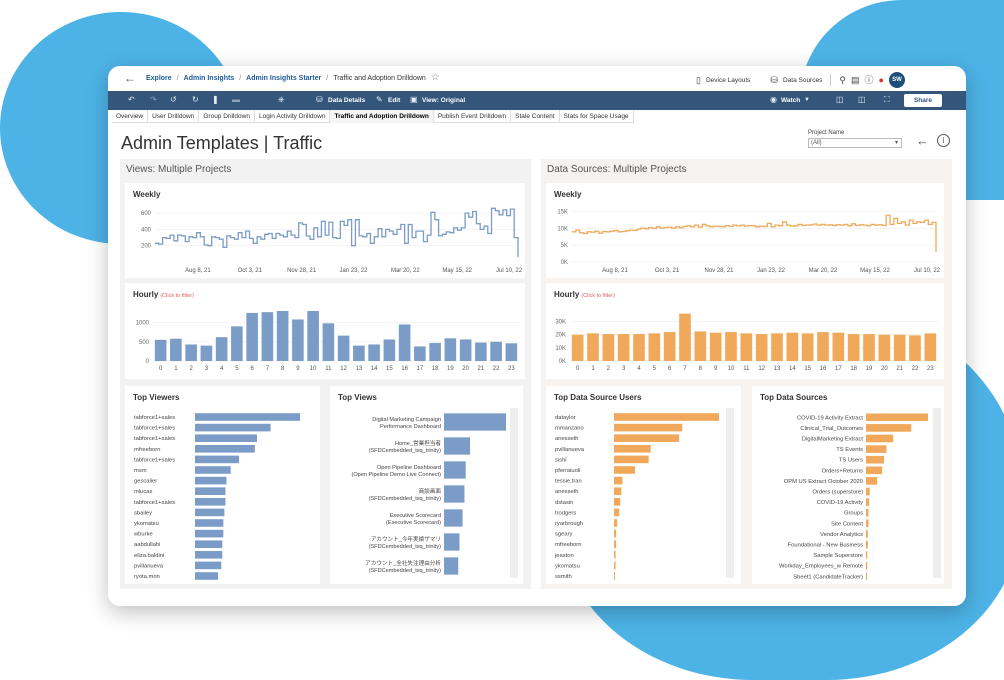  I want to click on top-views-scrollbar, so click(514, 493).